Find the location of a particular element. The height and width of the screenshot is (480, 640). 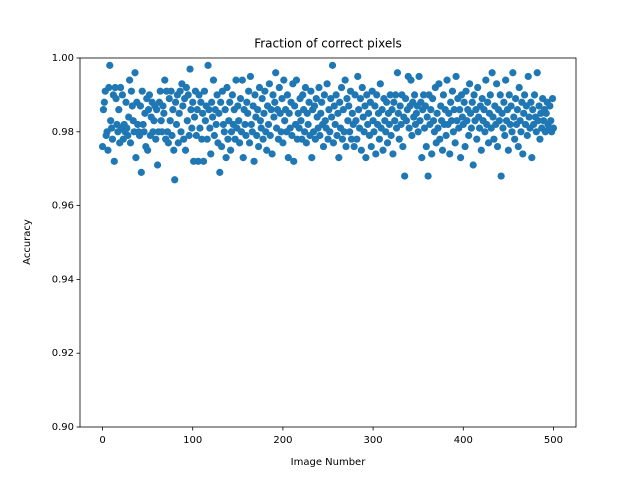

chart-title: Fraction of correct pixels is located at coordinates (328, 44).